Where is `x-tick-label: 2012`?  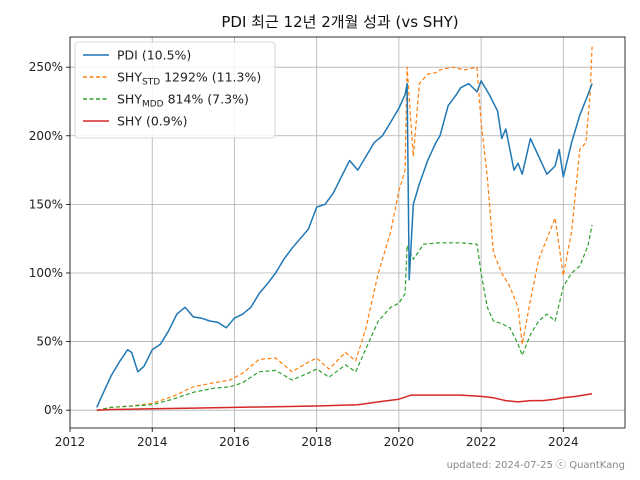 x-tick-label: 2012 is located at coordinates (70, 442).